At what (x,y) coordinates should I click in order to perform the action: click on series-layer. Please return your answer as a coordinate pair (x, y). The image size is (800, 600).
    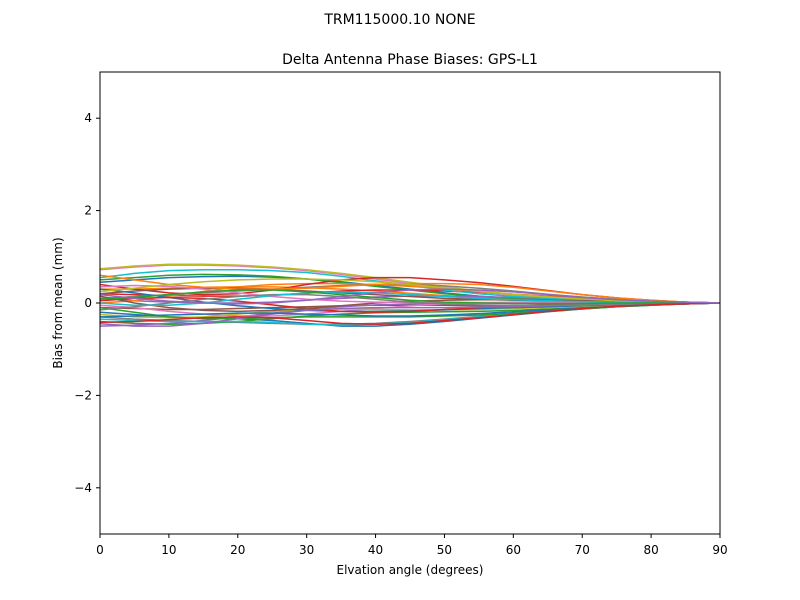
    Looking at the image, I should click on (410, 295).